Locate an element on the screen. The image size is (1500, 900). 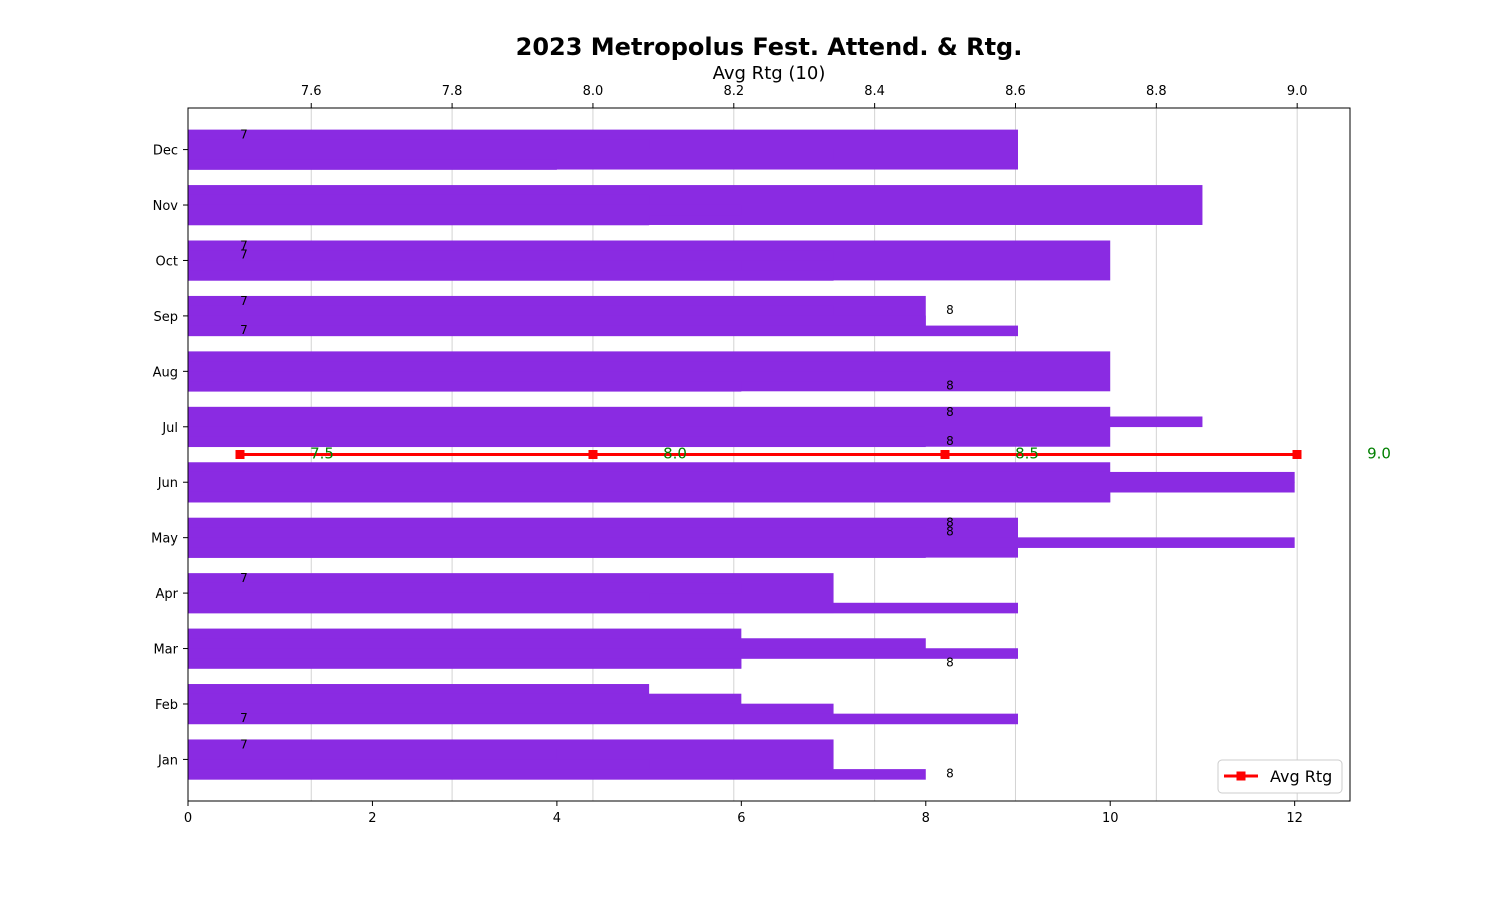
top-tick-label: 8.0 is located at coordinates (593, 91).